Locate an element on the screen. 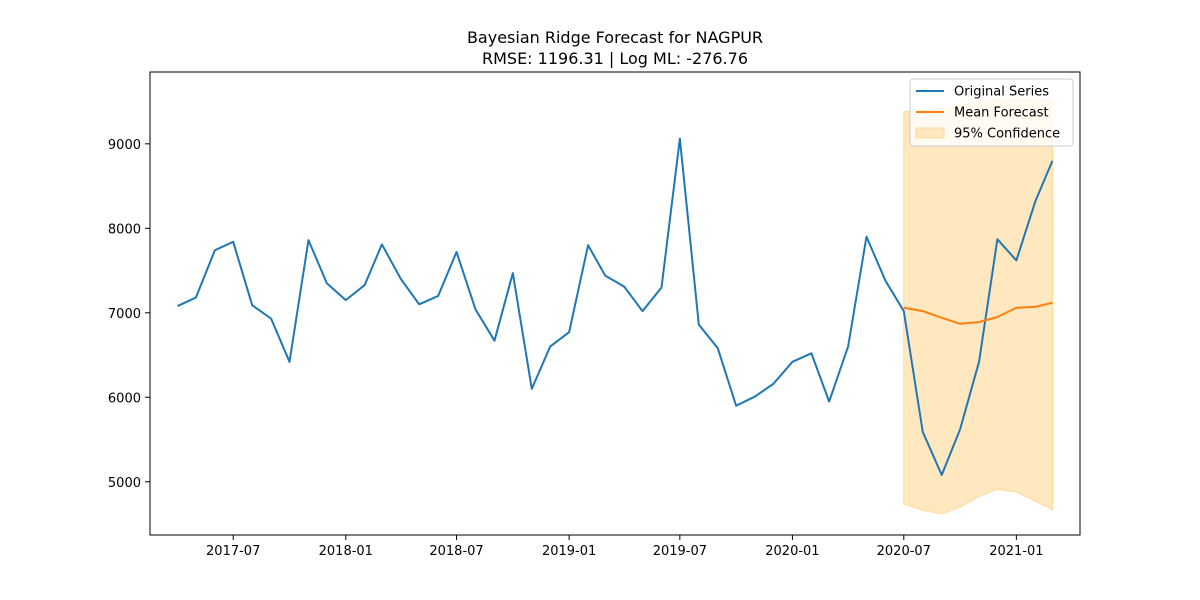 The height and width of the screenshot is (600, 1200). confidence-band-layer is located at coordinates (978, 306).